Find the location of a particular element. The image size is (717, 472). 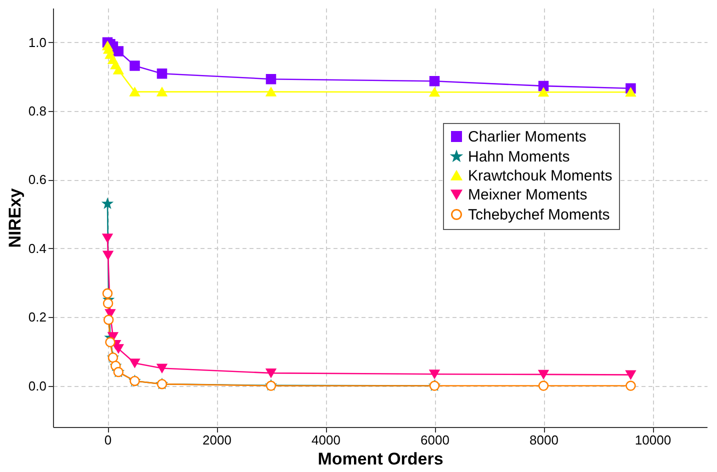

legend-label: Krawtchouk Moments is located at coordinates (540, 176).